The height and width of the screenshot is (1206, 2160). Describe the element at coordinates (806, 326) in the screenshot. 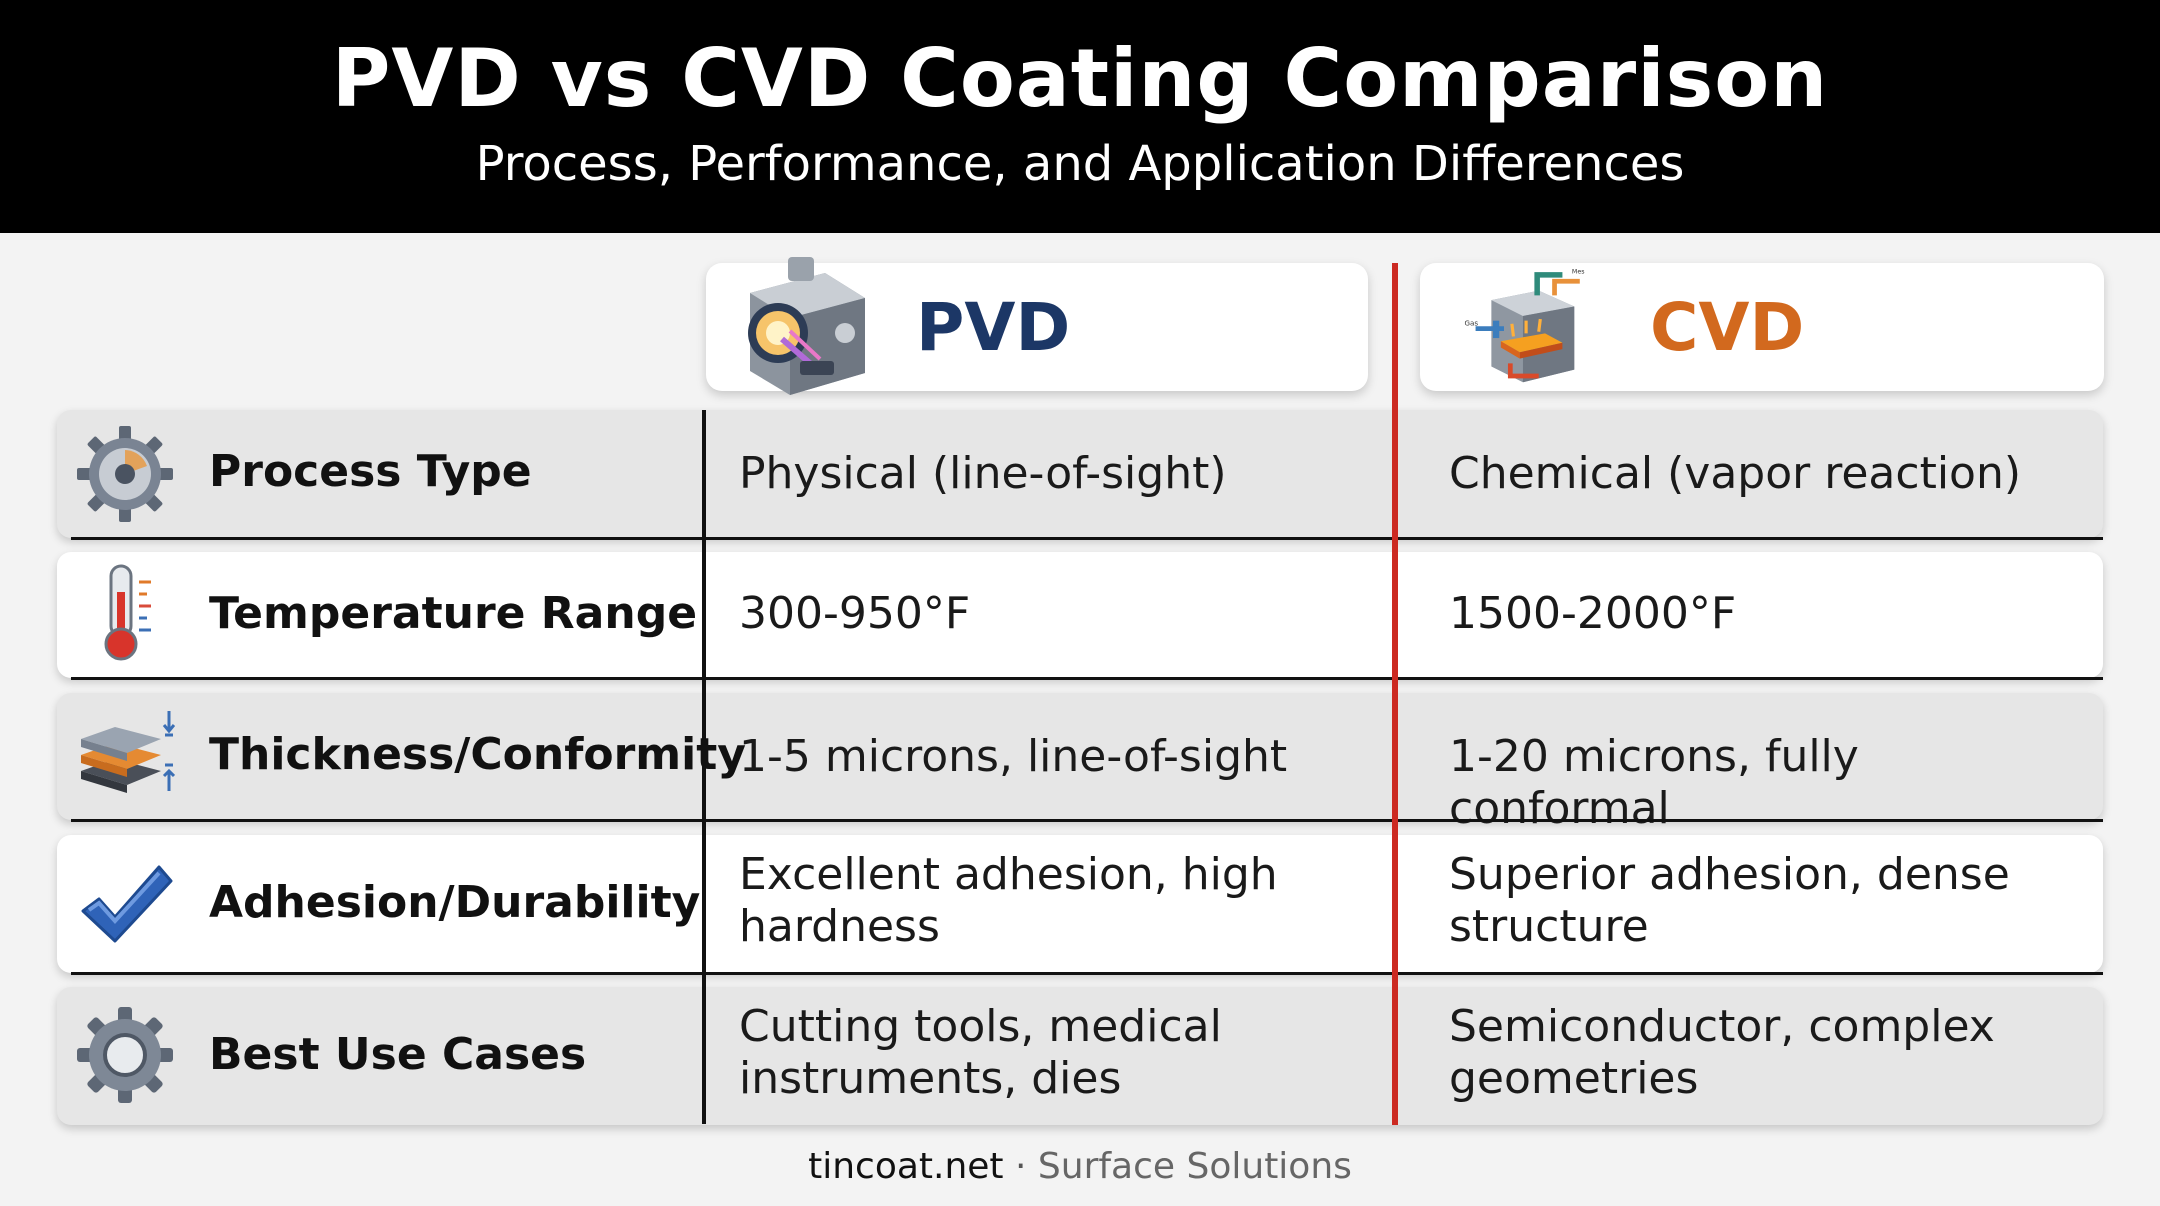

I see `pvd-chamber-icon` at that location.